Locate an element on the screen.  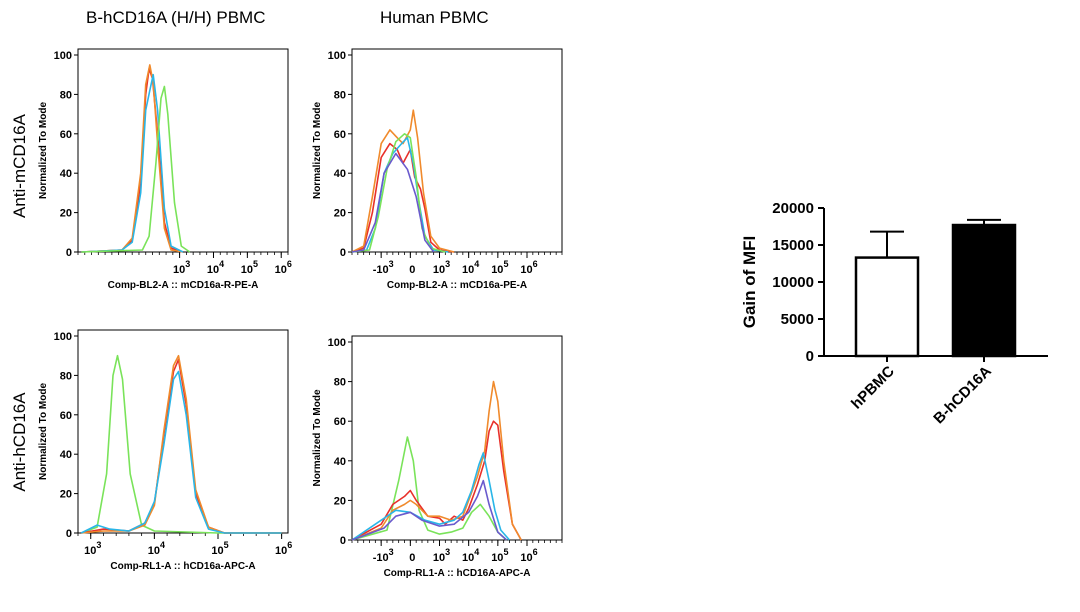
x-axis-title: Comp-RL1-A :: hCD16A-APC-A is located at coordinates (457, 573).